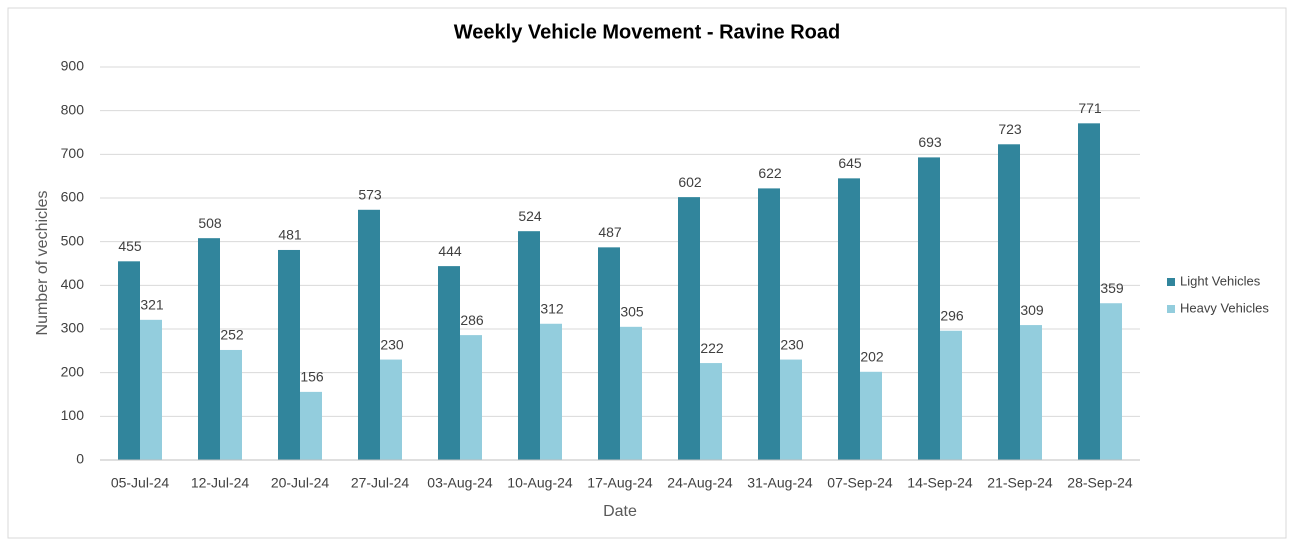 The height and width of the screenshot is (541, 1293). I want to click on y-tick-label: 800, so click(73, 109).